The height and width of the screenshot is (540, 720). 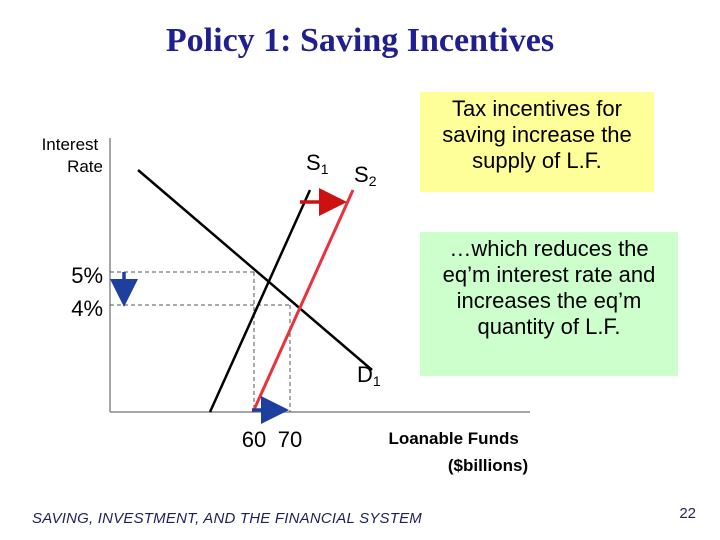 What do you see at coordinates (70, 144) in the screenshot?
I see `y-axis-label-line1: Interest` at bounding box center [70, 144].